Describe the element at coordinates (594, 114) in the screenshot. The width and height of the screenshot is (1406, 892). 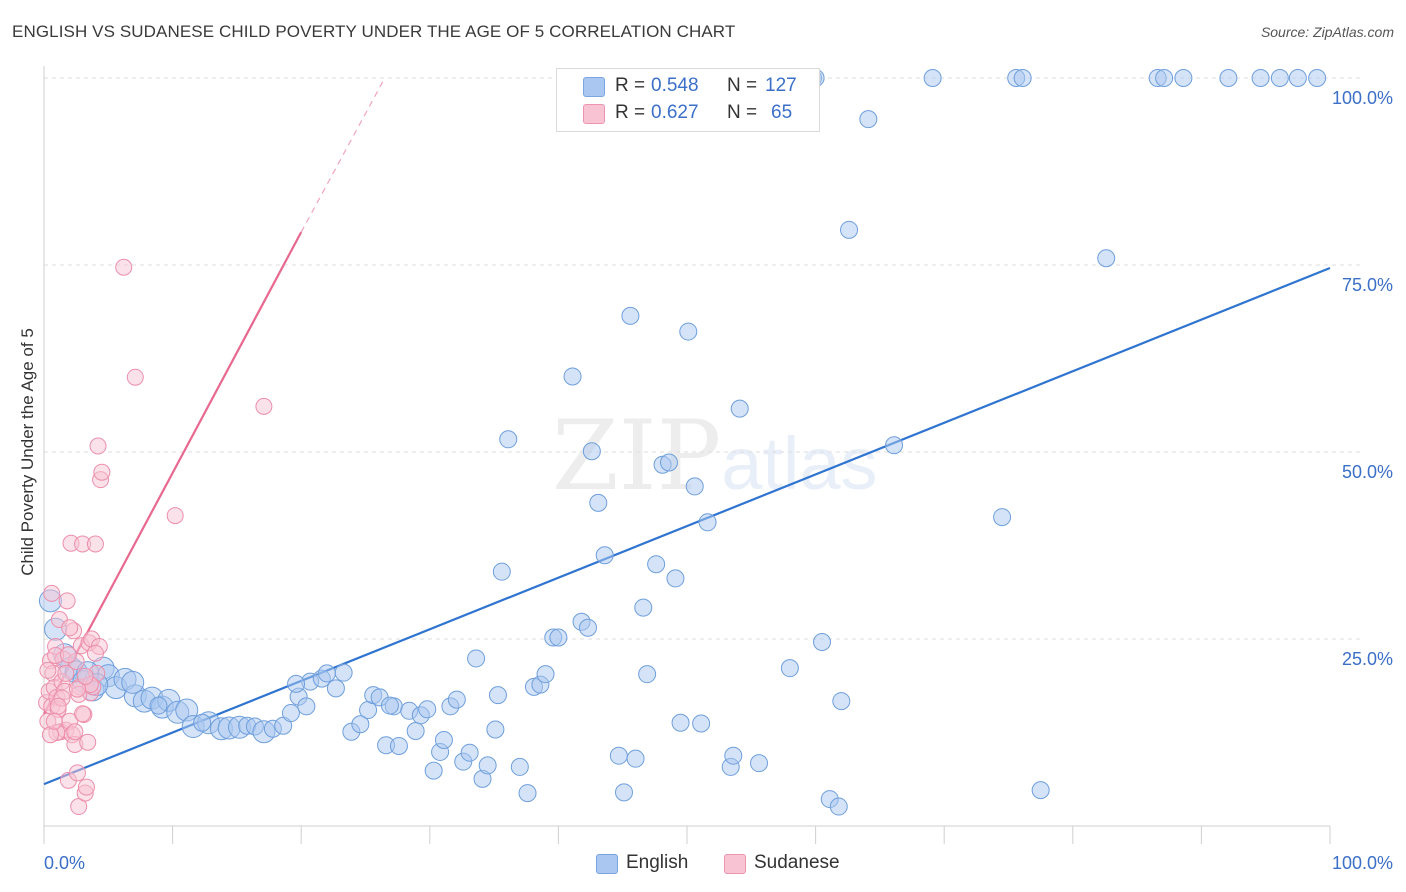
I see `legend-swatch-sudanese` at that location.